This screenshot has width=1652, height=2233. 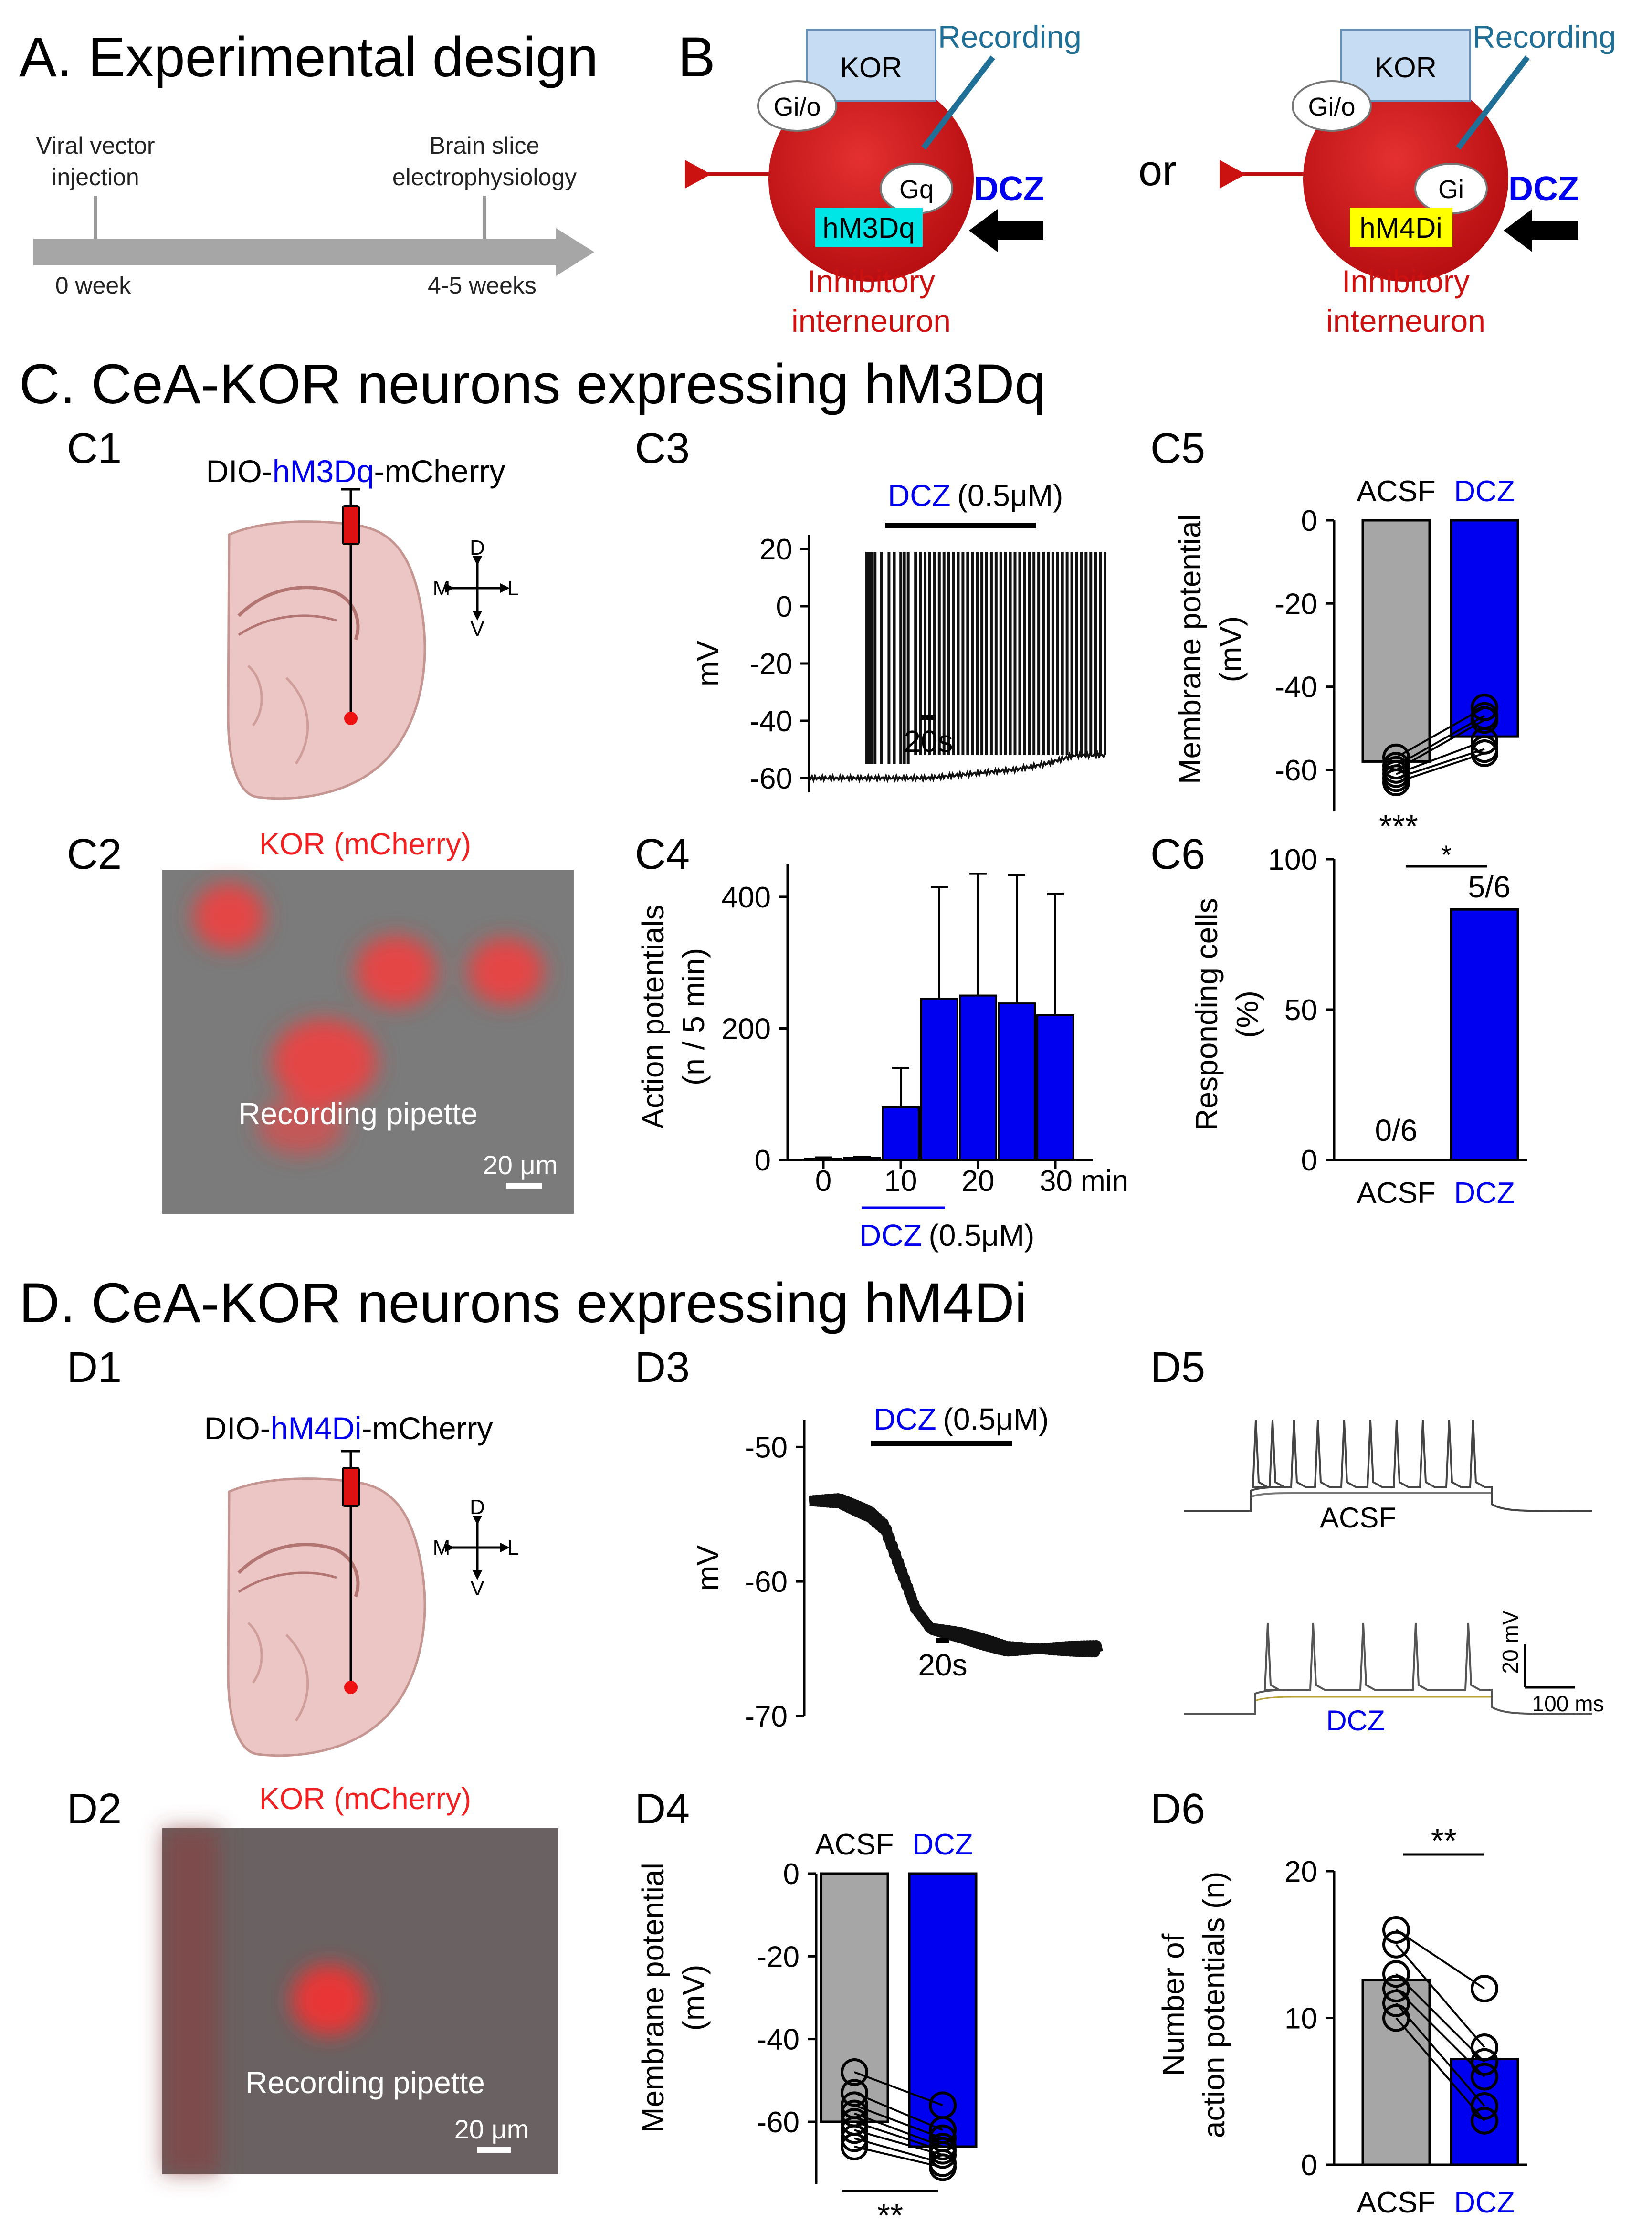 I want to click on hm3dq-box, so click(x=869, y=227).